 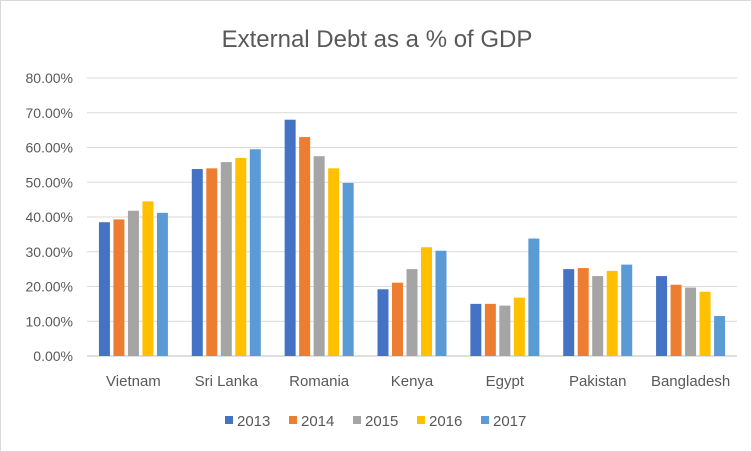 I want to click on bar-vietnam-2017, so click(x=162, y=284).